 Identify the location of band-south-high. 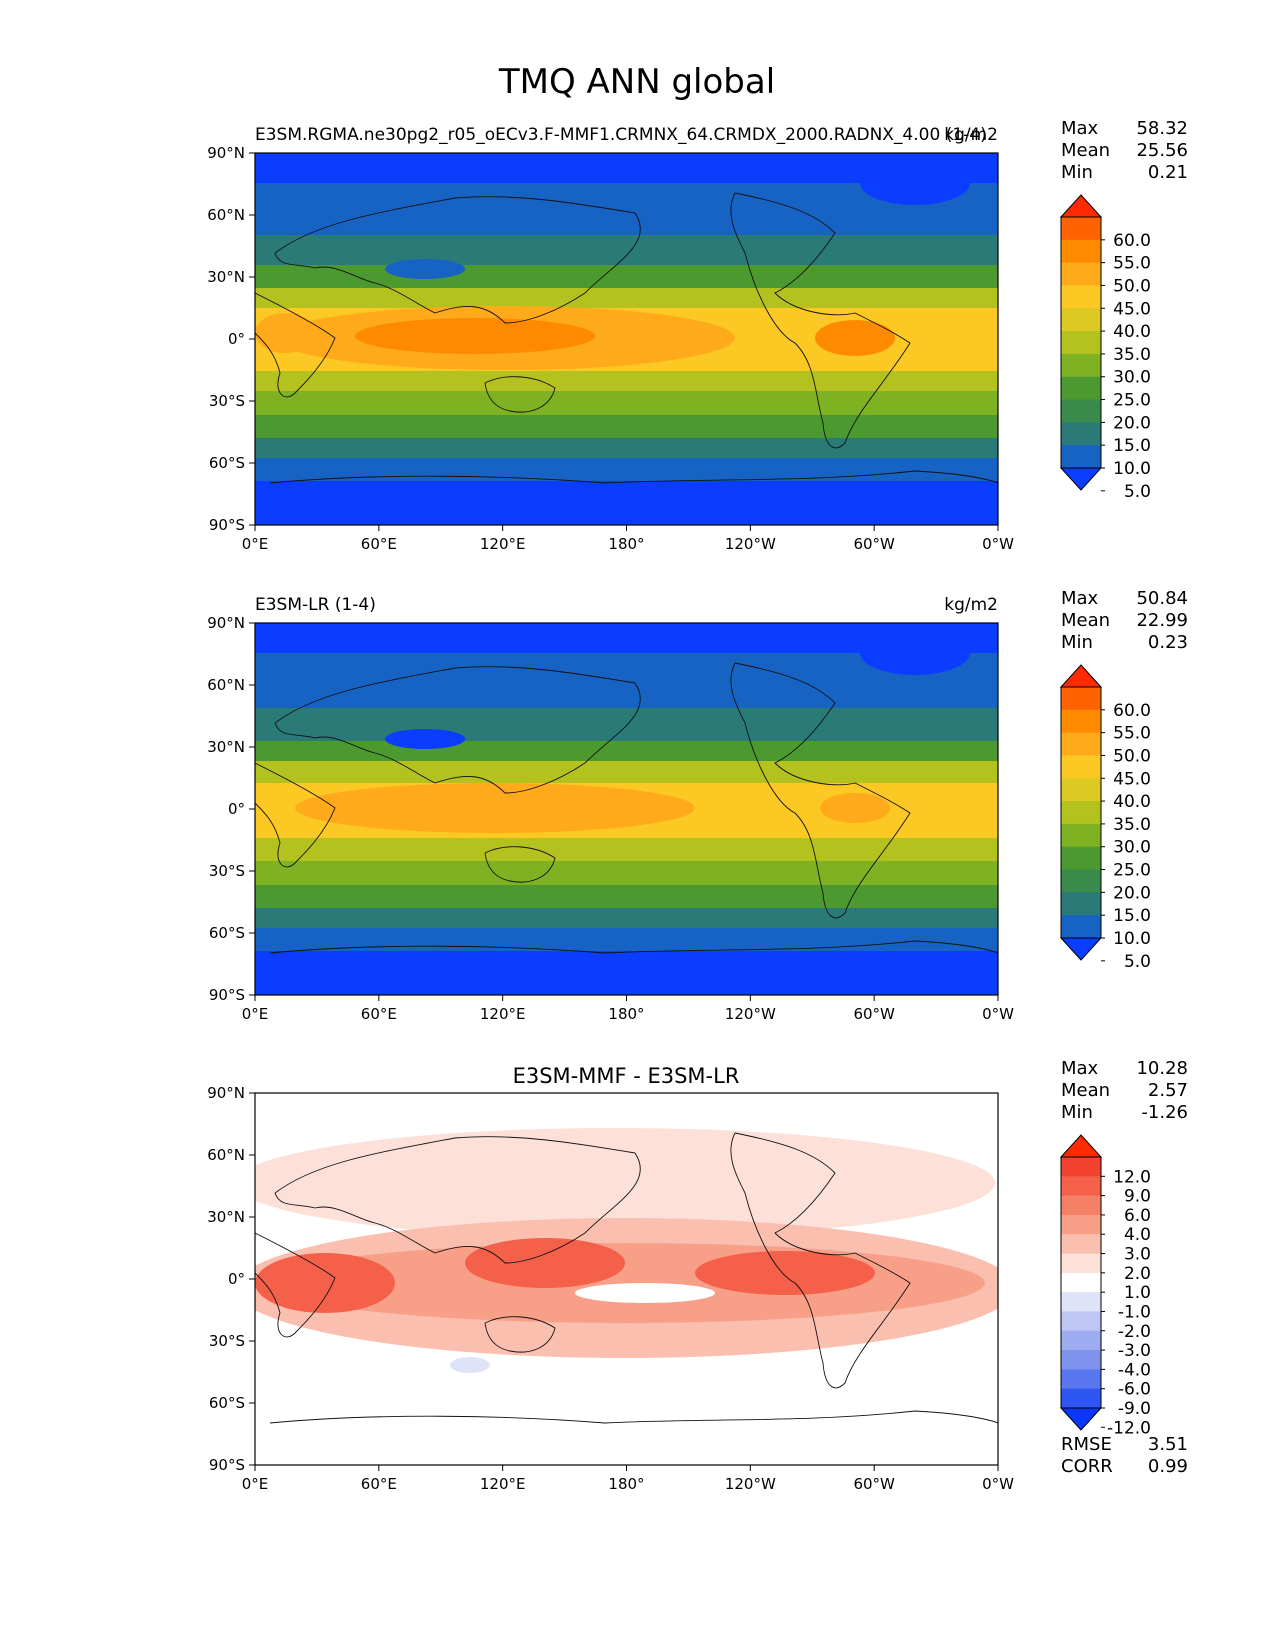
(626, 940).